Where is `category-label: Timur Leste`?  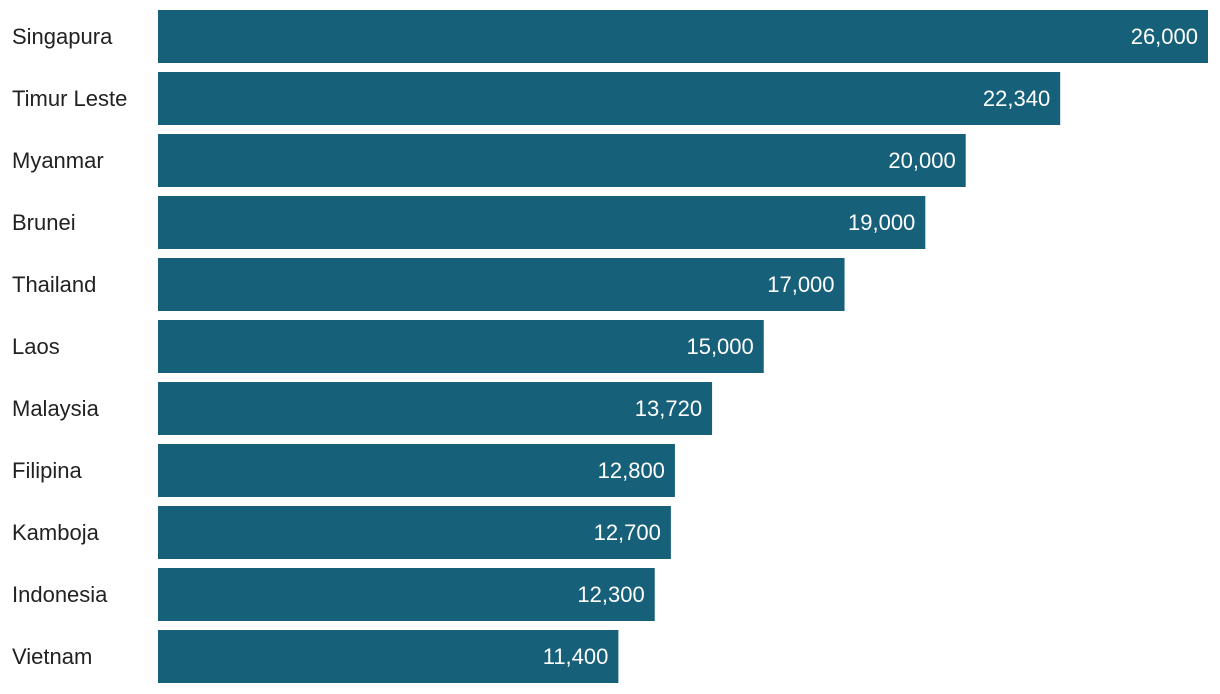 category-label: Timur Leste is located at coordinates (69, 98).